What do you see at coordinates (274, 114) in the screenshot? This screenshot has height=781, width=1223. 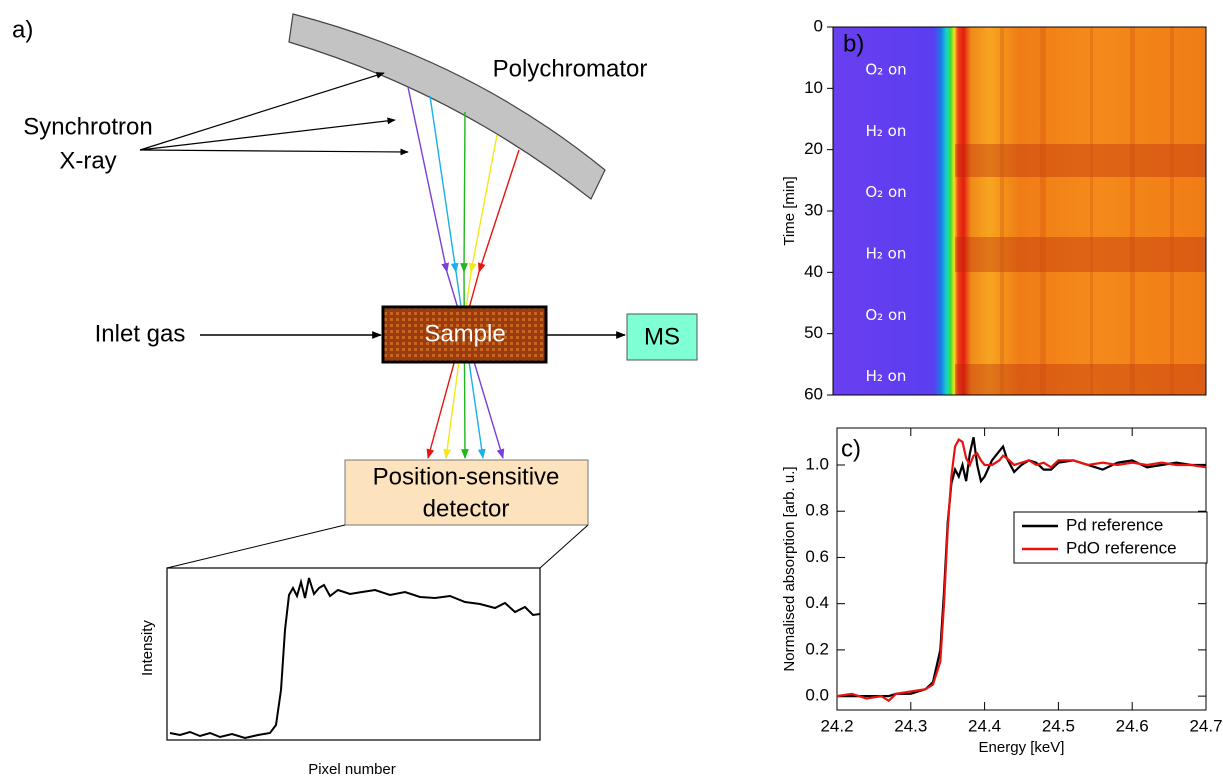 I see `beam-arrows` at bounding box center [274, 114].